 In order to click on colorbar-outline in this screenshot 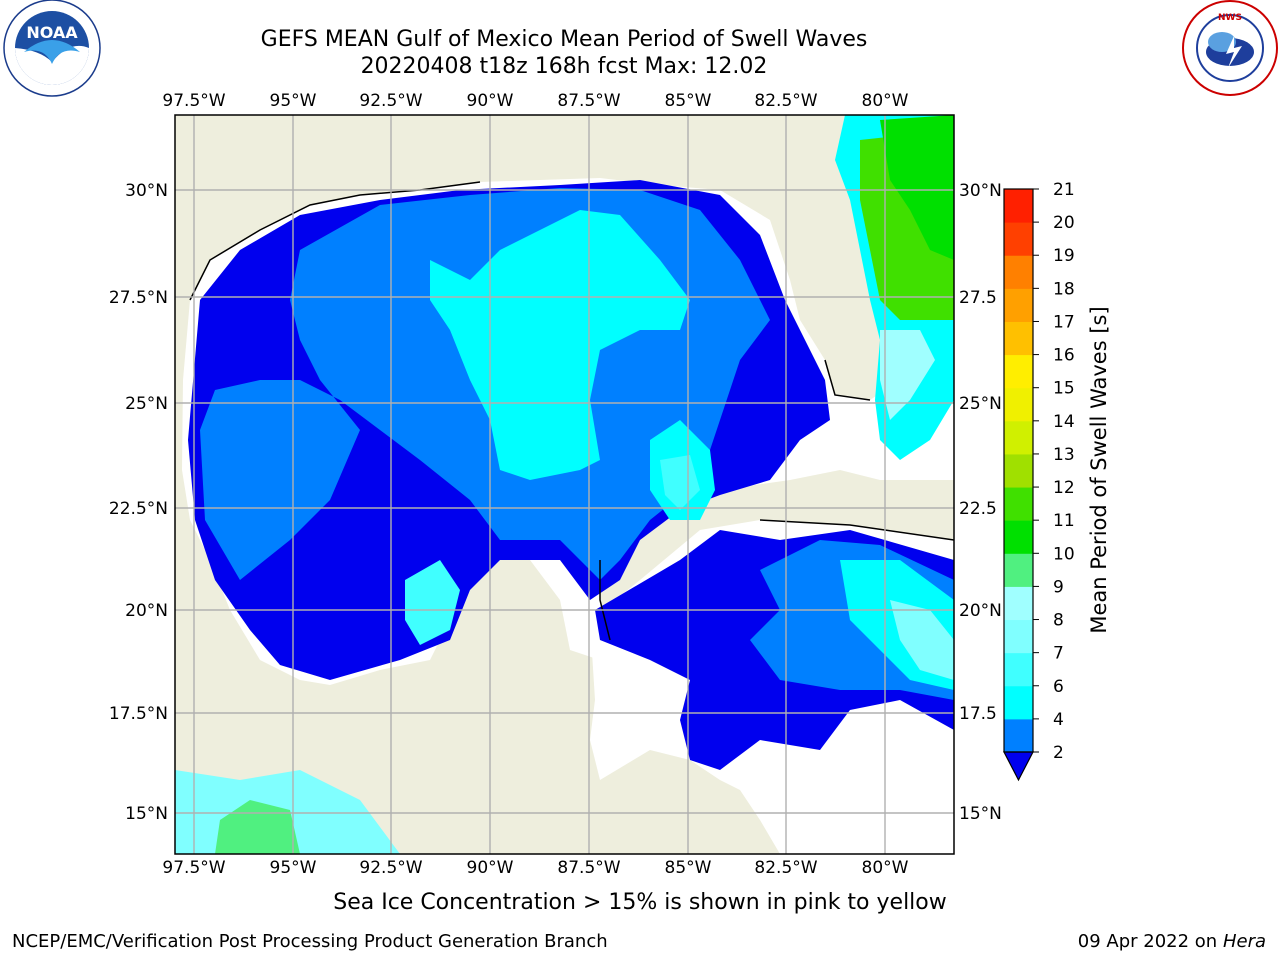, I will do `click(1018, 470)`.